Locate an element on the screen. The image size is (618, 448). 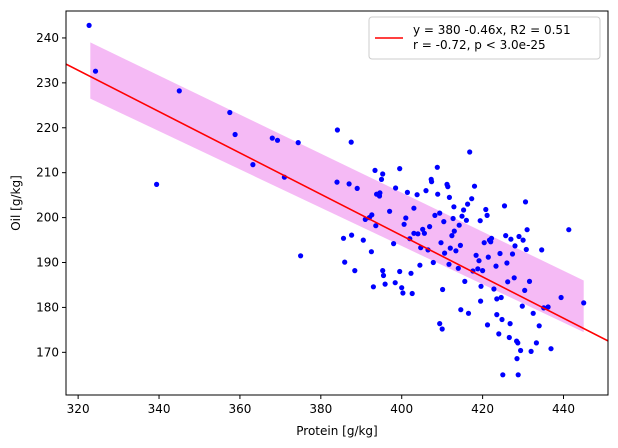
y-tick-label: 200 is located at coordinates (47, 218).